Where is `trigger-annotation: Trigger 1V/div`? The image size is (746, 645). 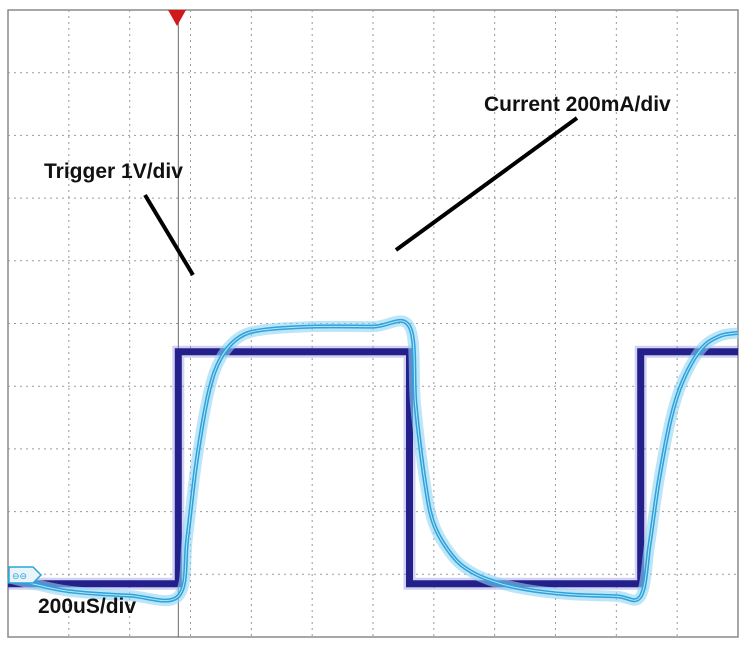
trigger-annotation: Trigger 1V/div is located at coordinates (113, 171).